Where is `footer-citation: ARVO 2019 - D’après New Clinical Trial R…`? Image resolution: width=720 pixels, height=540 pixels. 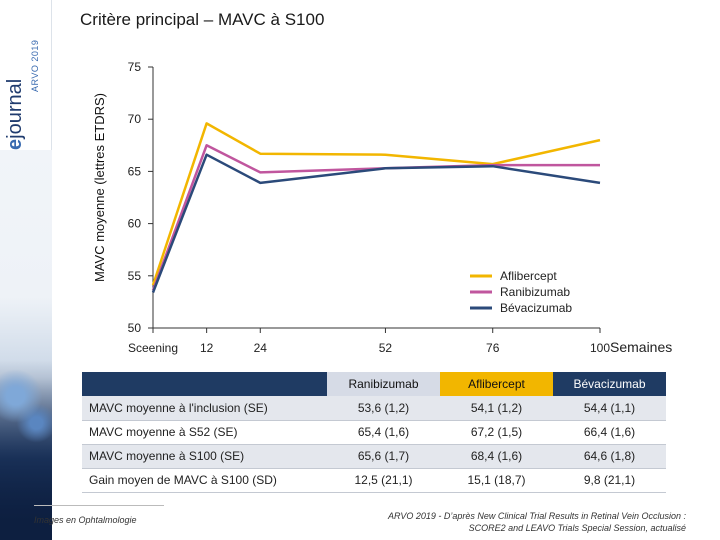
footer-citation: ARVO 2019 - D’après New Clinical Trial R… is located at coordinates (537, 522).